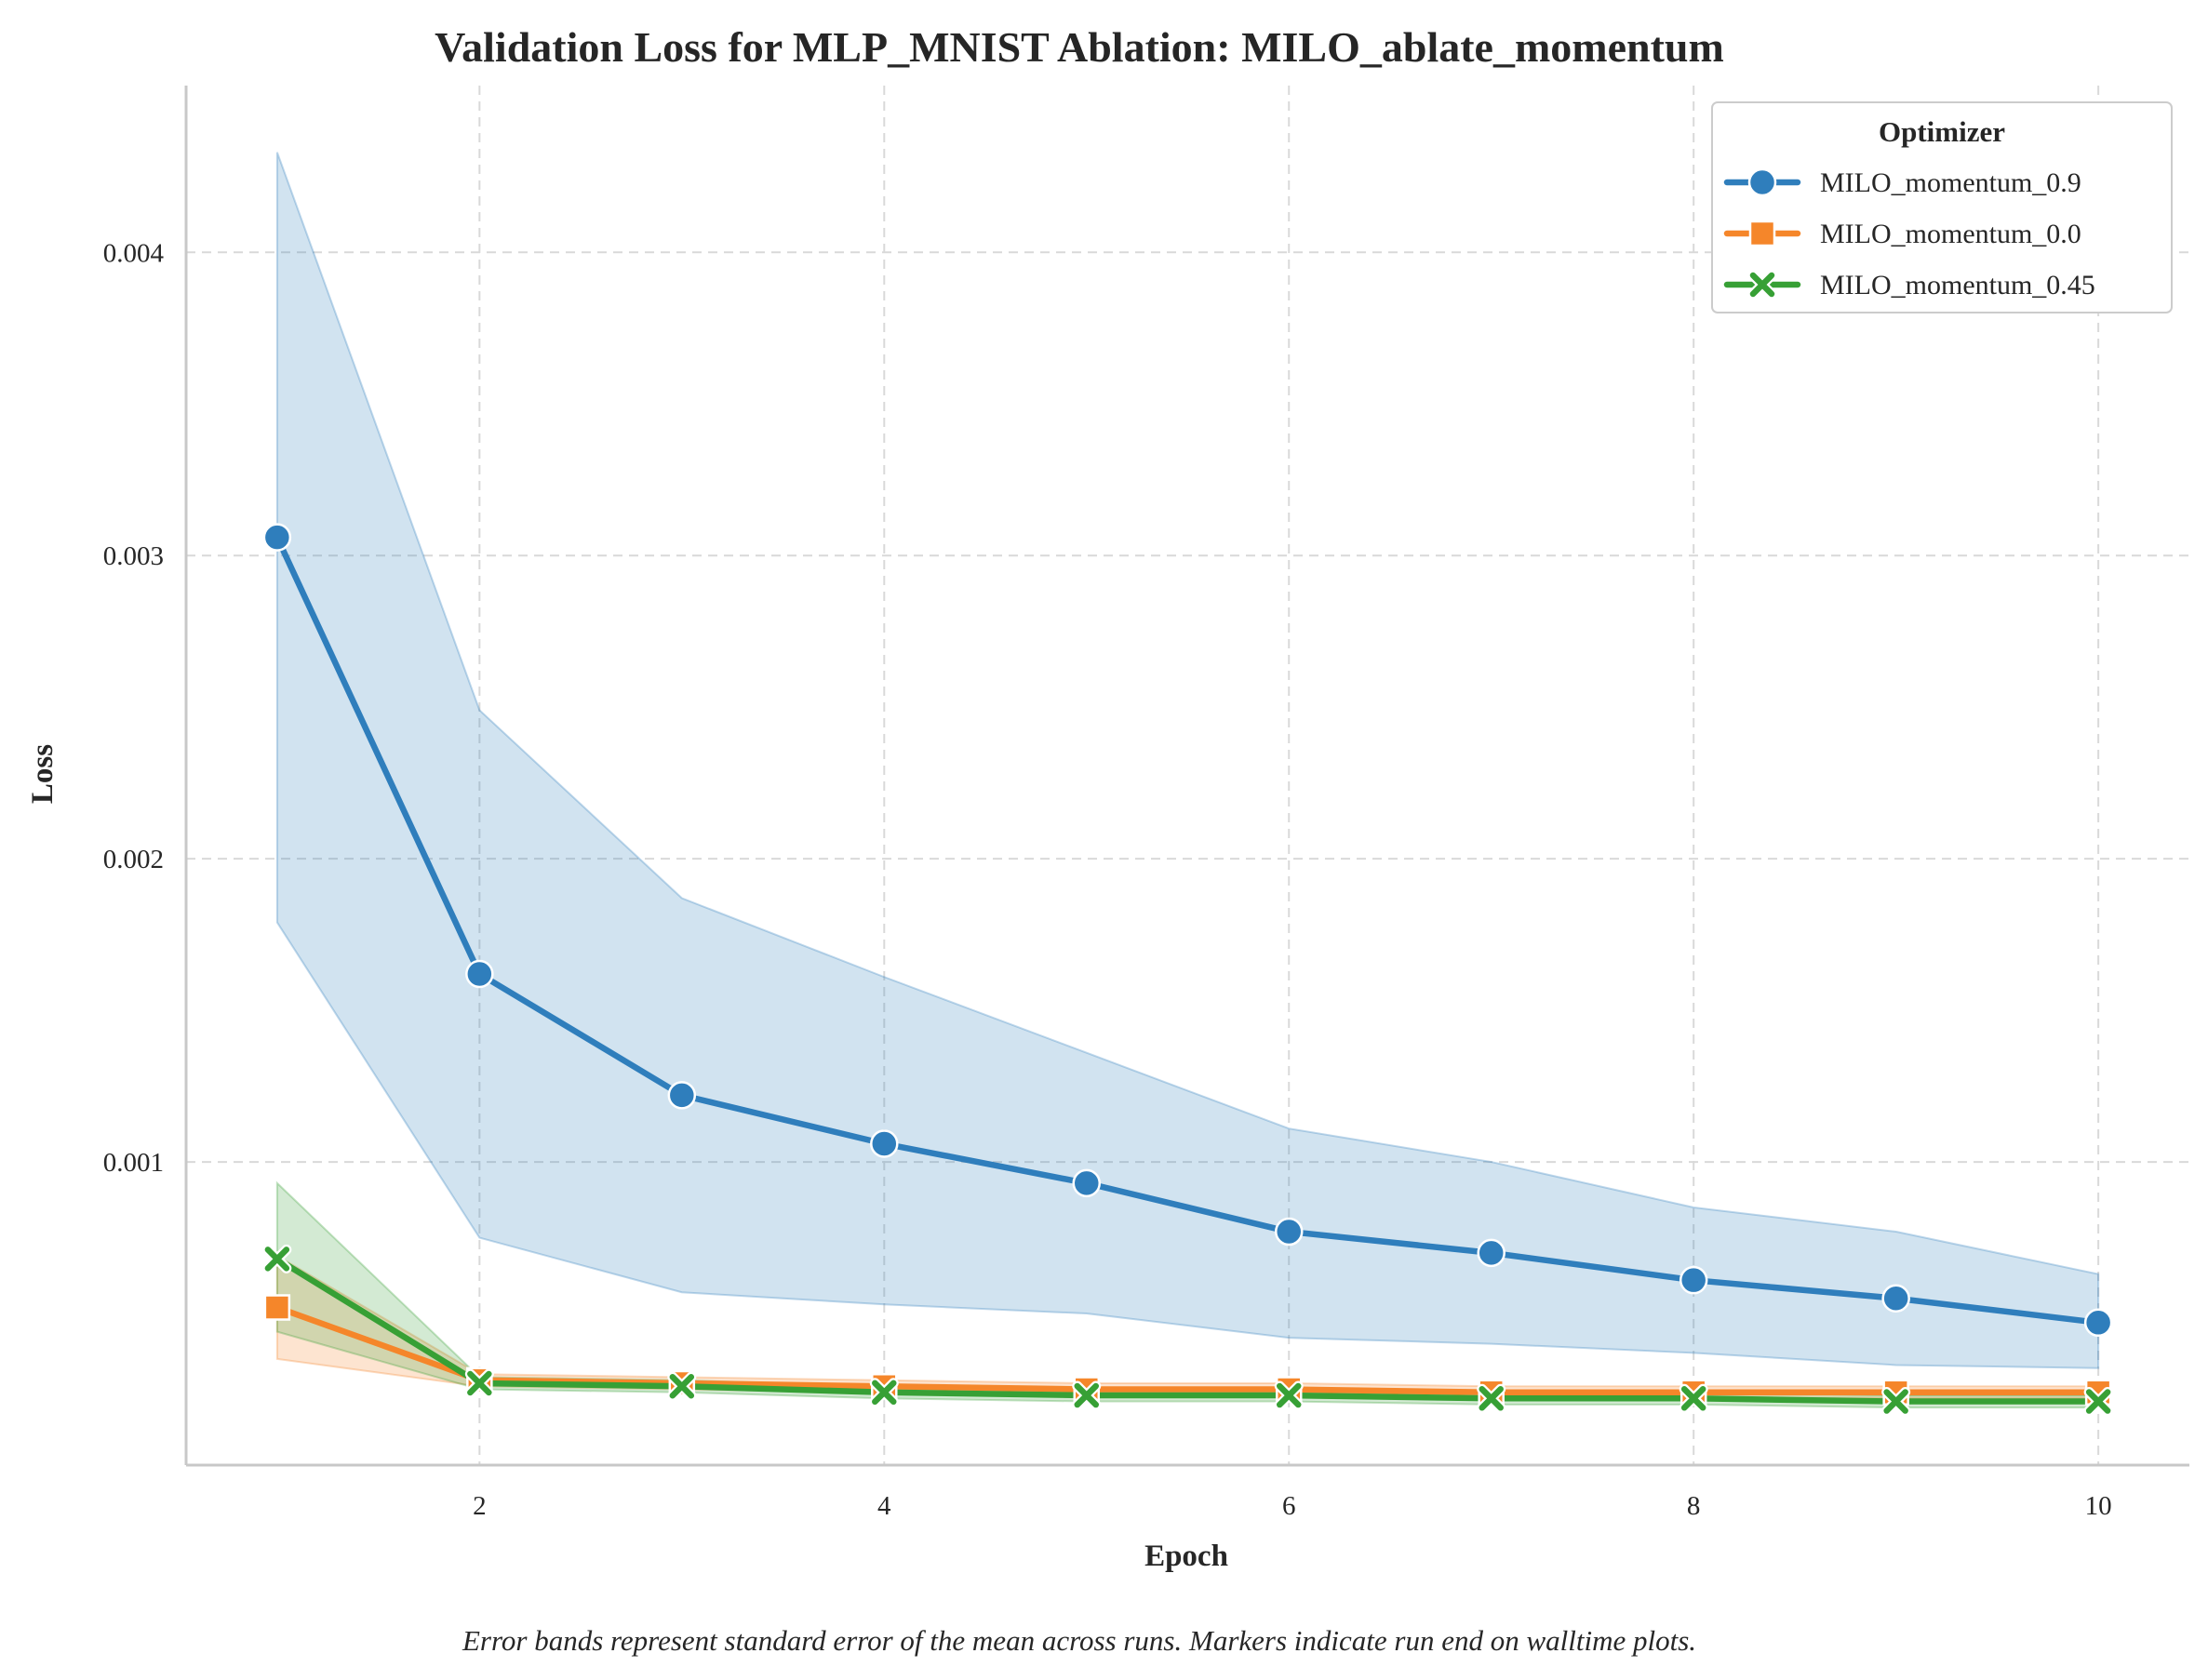 Image resolution: width=2208 pixels, height=1680 pixels. I want to click on x-tick-label: 2, so click(480, 1506).